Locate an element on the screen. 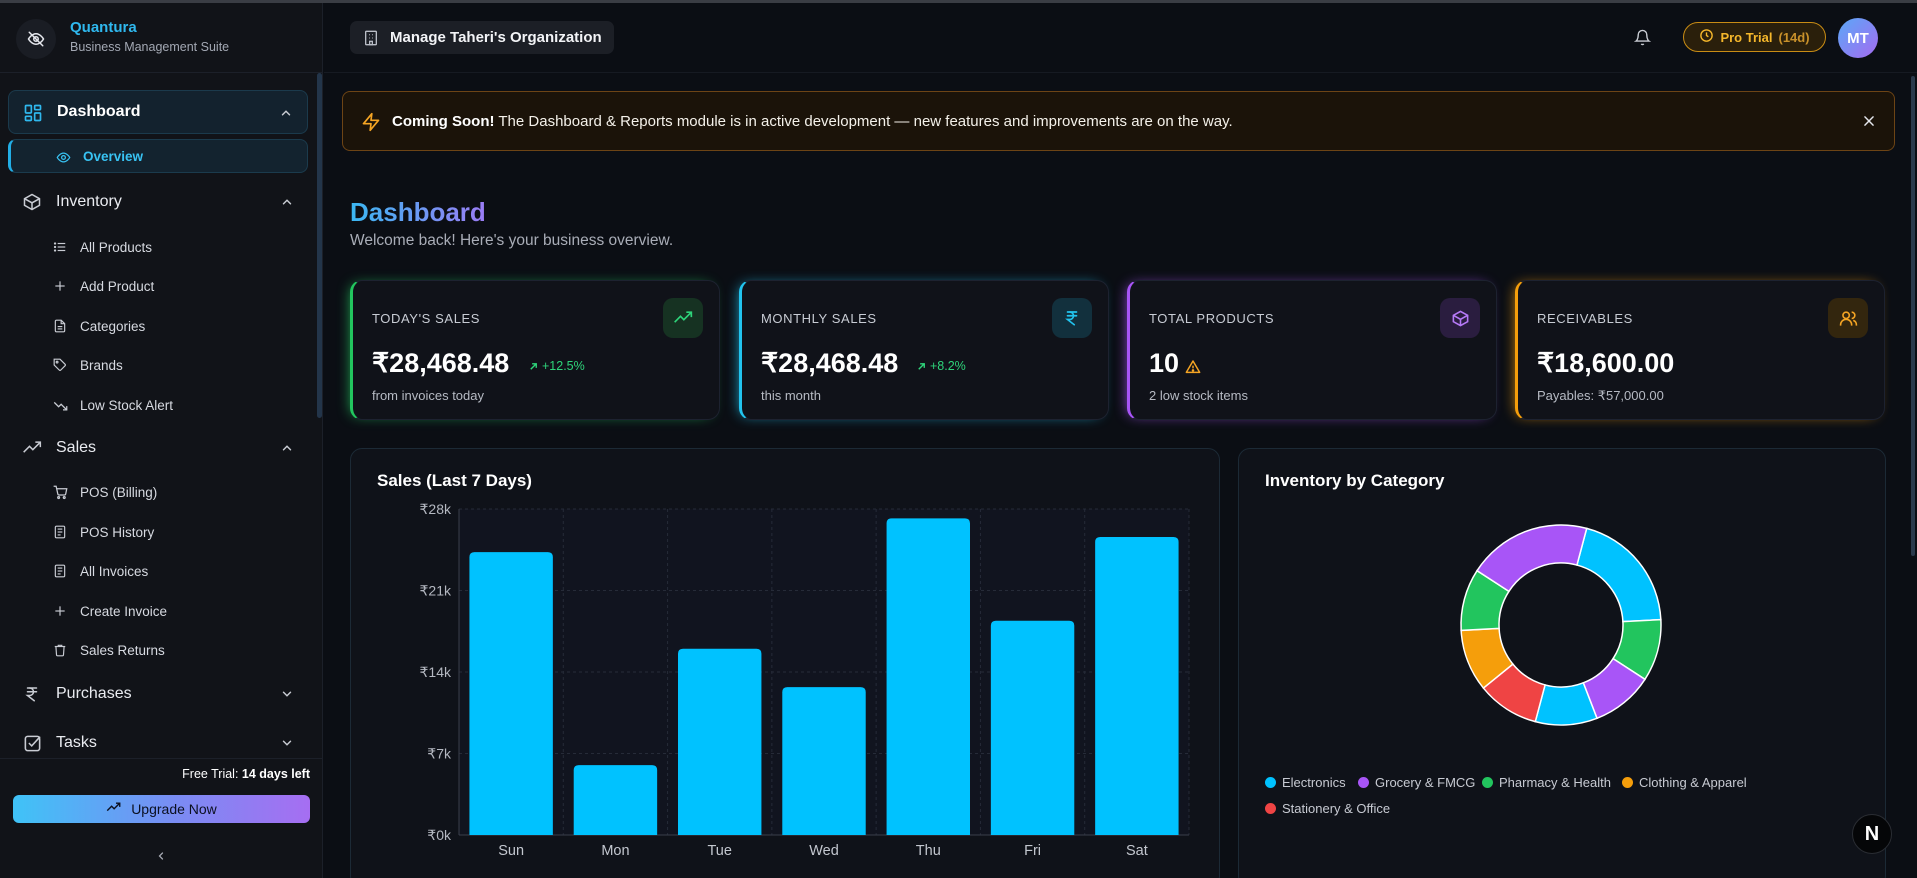  x-tick-label: Sat is located at coordinates (1137, 851).